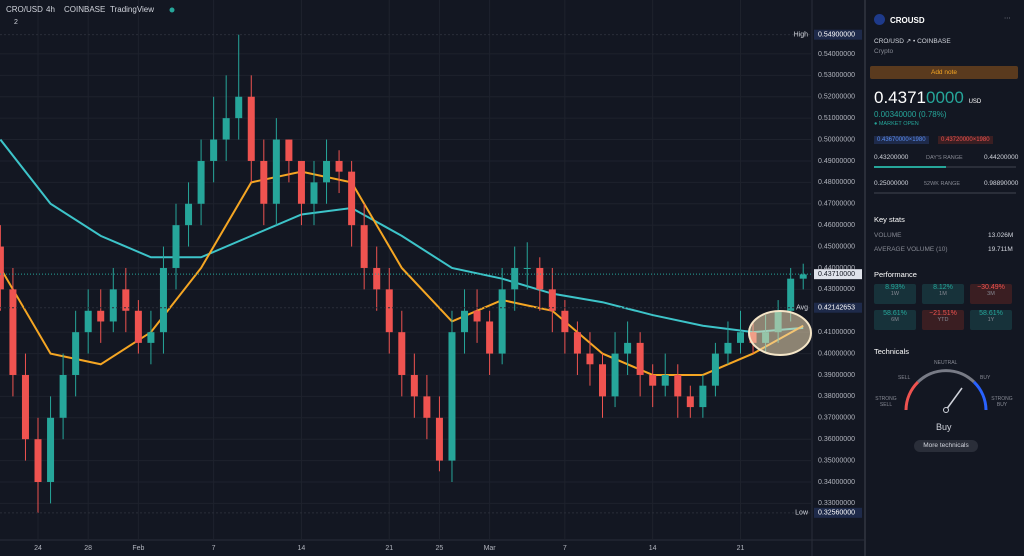 This screenshot has width=1024, height=556. I want to click on gauge-needle, so click(954, 399).